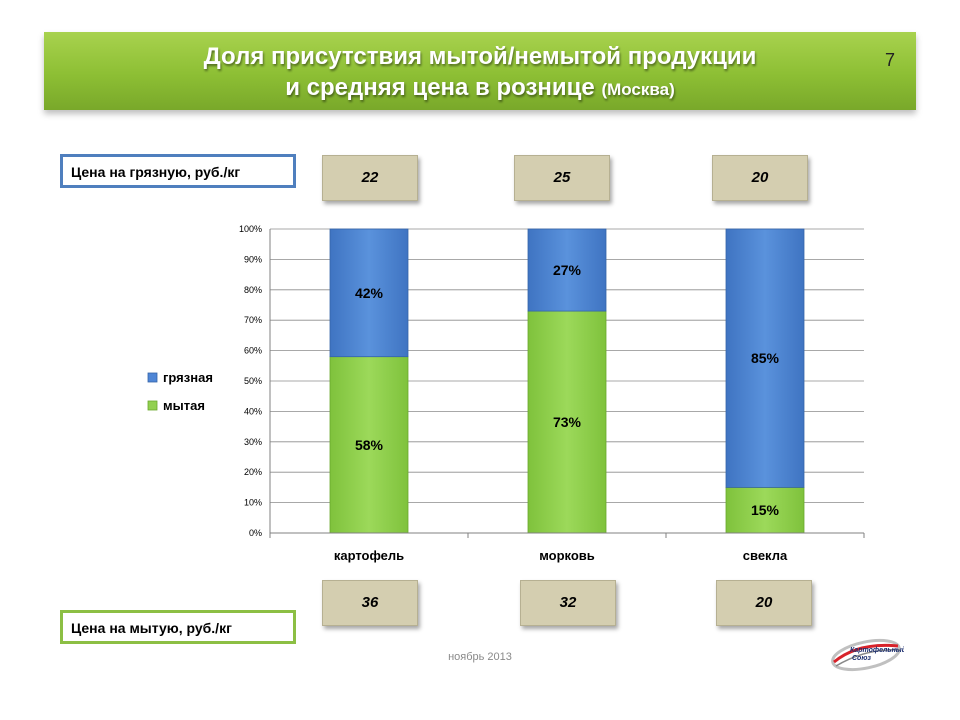 The width and height of the screenshot is (960, 720). Describe the element at coordinates (178, 171) in the screenshot. I see `dirty-price-label: Цена на грязную, руб./кг` at that location.